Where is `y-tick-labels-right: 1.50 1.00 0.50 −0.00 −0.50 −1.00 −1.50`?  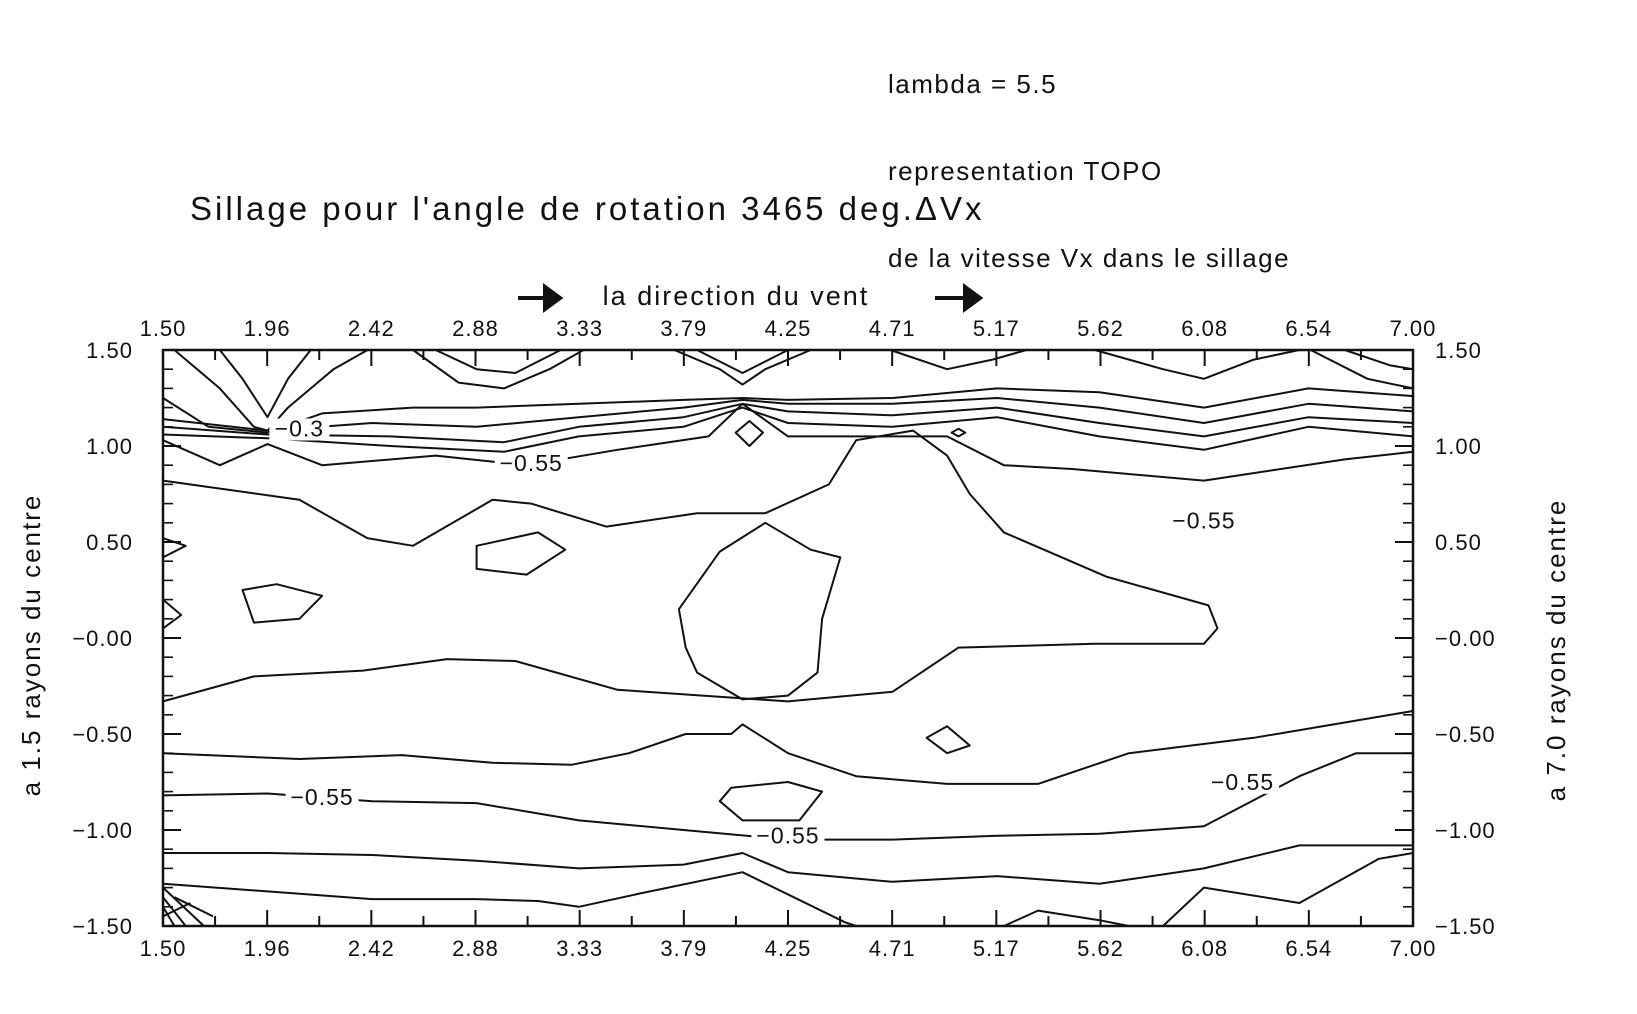 y-tick-labels-right: 1.50 1.00 0.50 −0.00 −0.50 −1.00 −1.50 is located at coordinates (1465, 638).